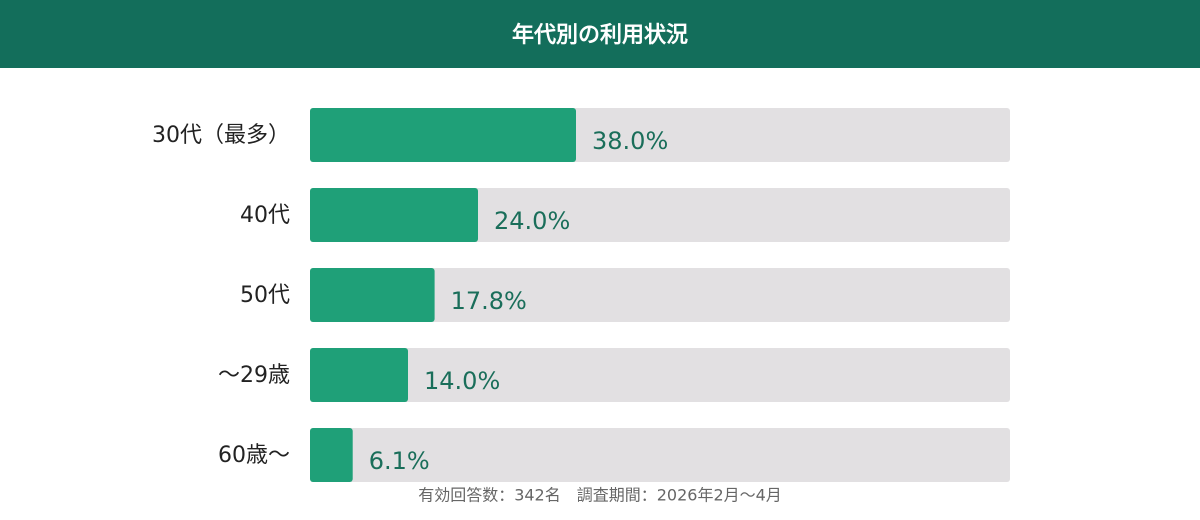 The height and width of the screenshot is (520, 1200). Describe the element at coordinates (221, 135) in the screenshot. I see `category-label: 30代（最多）` at that location.